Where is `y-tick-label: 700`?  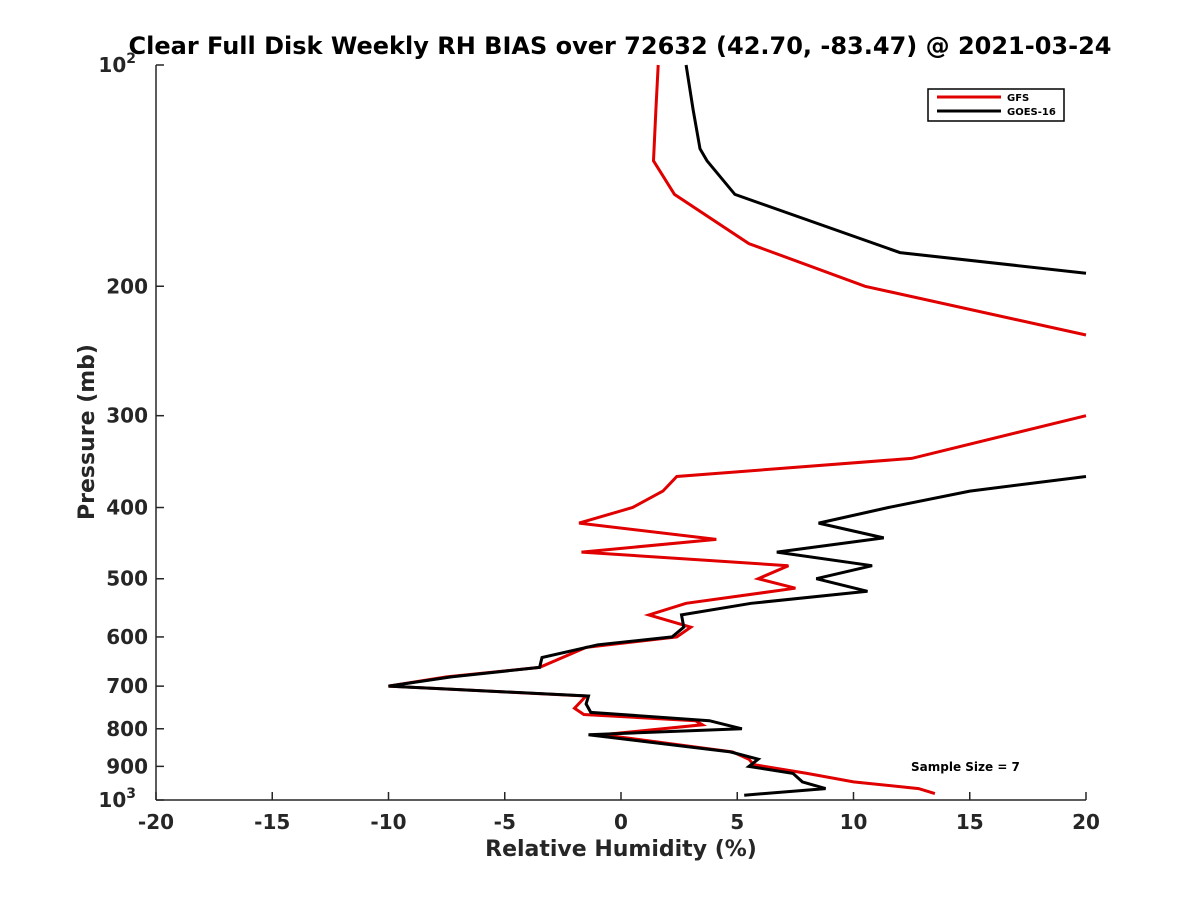 y-tick-label: 700 is located at coordinates (127, 686).